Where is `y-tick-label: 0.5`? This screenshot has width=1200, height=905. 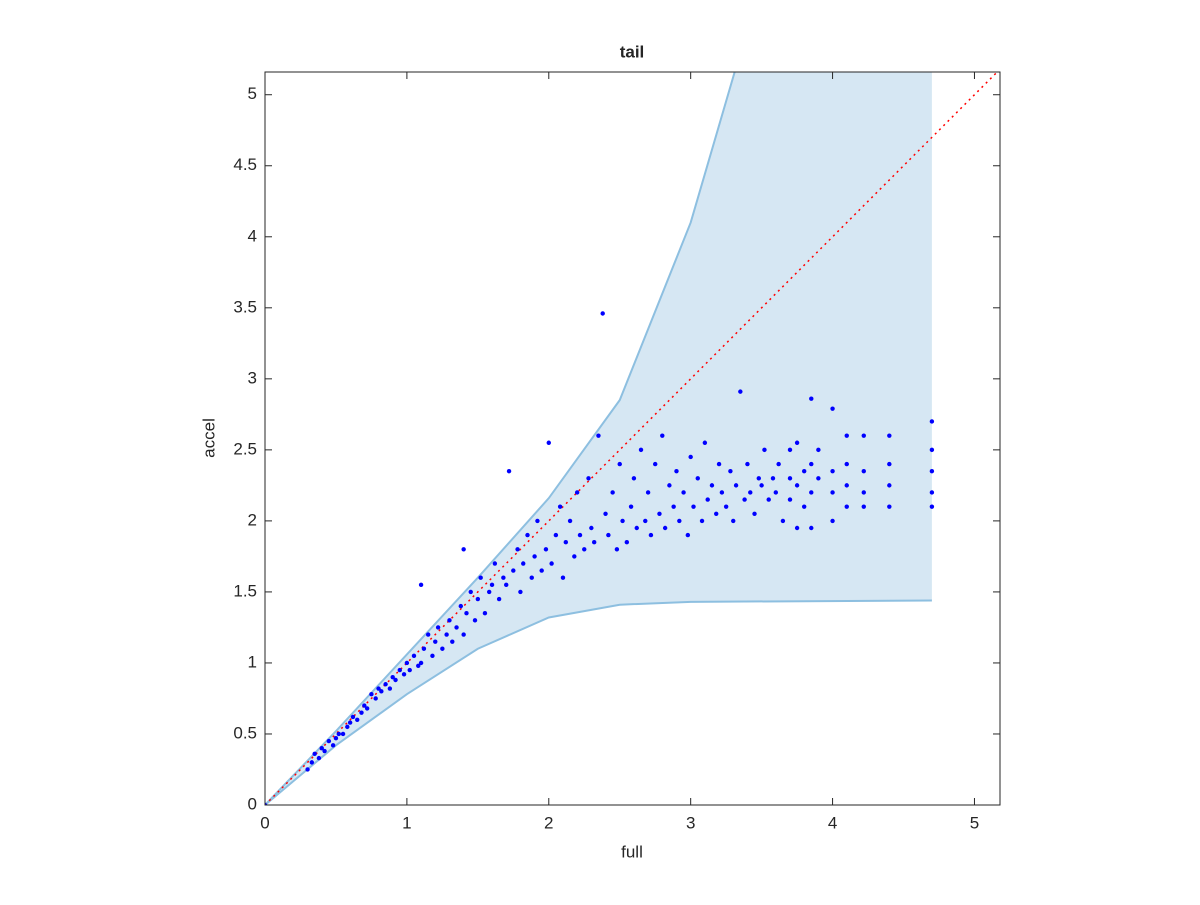
y-tick-label: 0.5 is located at coordinates (245, 732).